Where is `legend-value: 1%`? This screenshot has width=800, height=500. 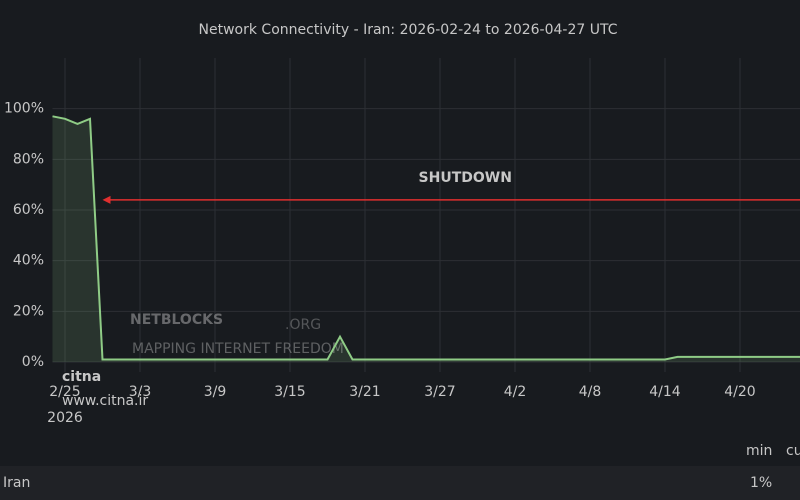 legend-value: 1% is located at coordinates (761, 483).